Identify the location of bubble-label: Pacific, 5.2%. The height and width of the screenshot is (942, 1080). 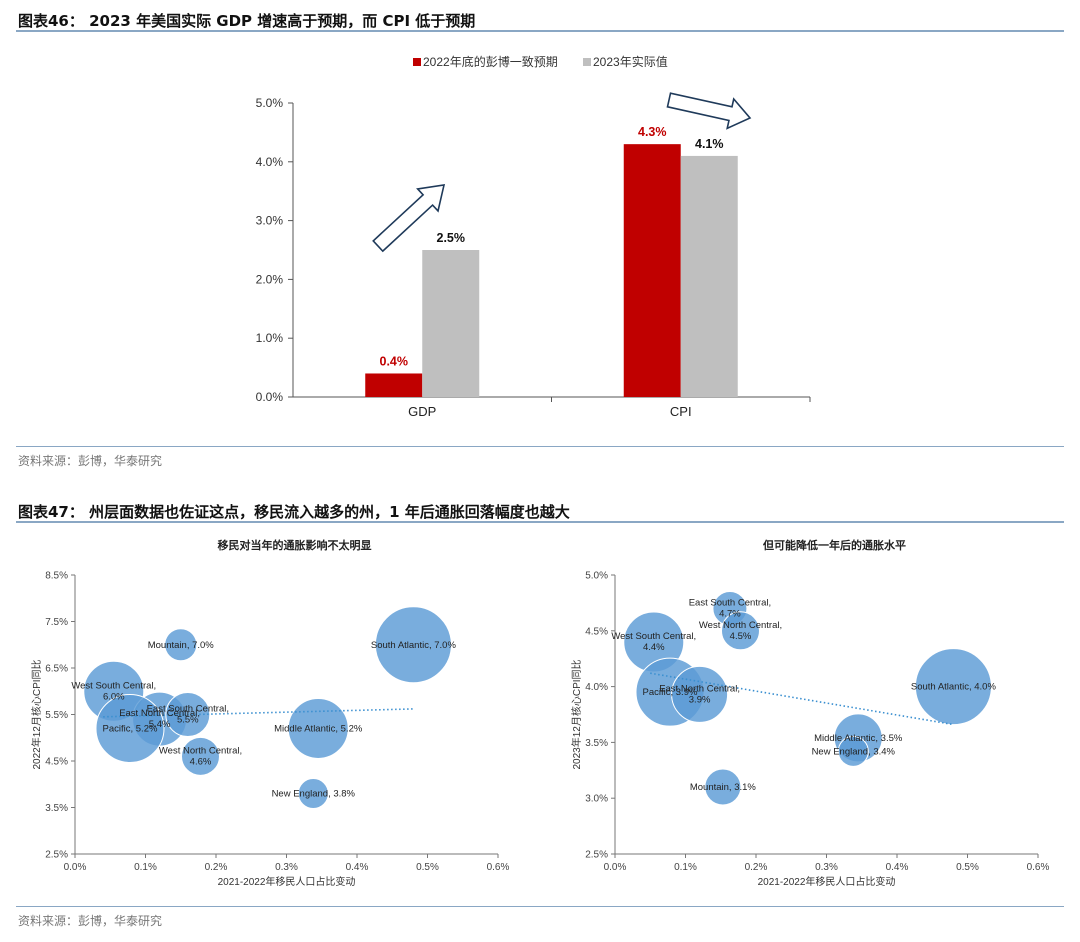
(130, 728).